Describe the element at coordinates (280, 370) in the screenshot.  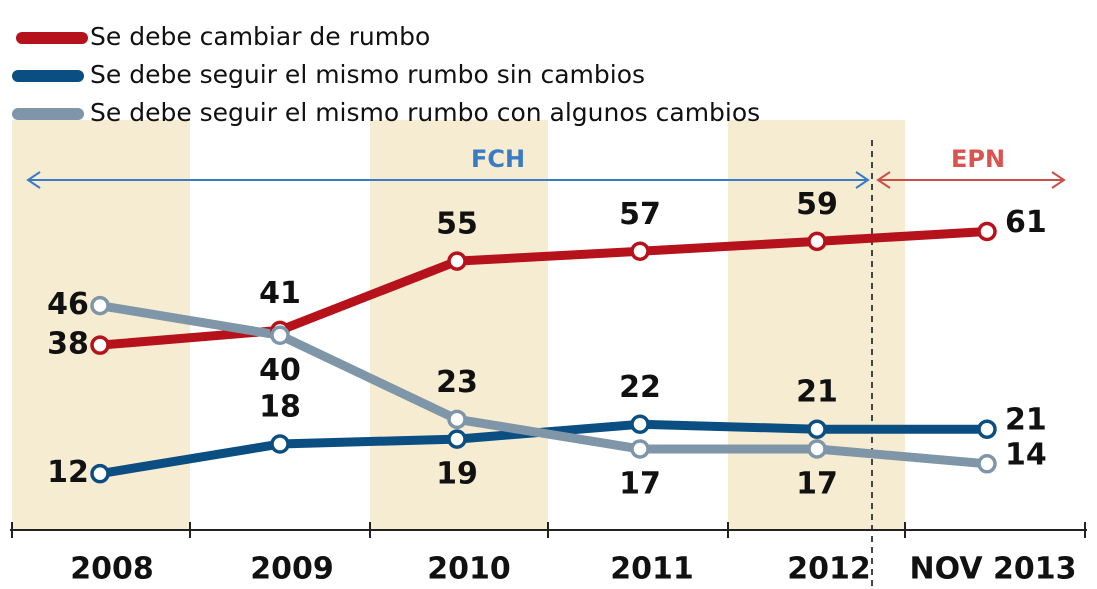
I see `data-label: 40` at that location.